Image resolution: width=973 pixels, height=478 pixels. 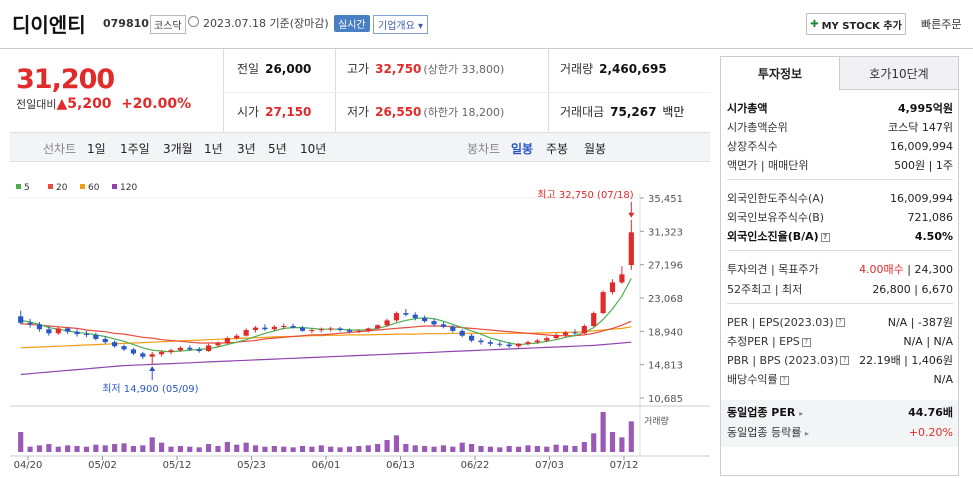 I want to click on legend-swatch, so click(x=50, y=186).